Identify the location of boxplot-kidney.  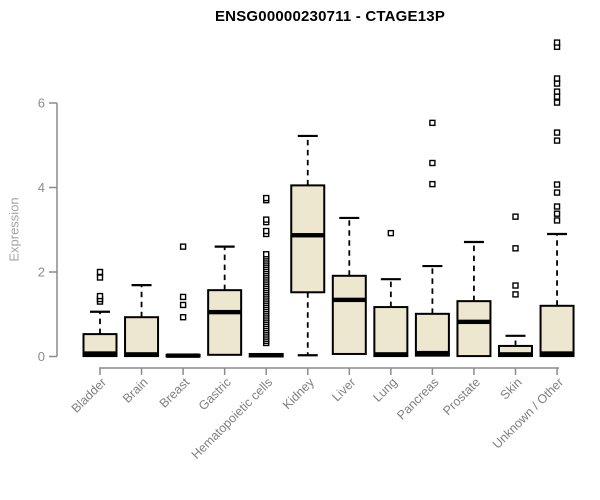
(308, 245).